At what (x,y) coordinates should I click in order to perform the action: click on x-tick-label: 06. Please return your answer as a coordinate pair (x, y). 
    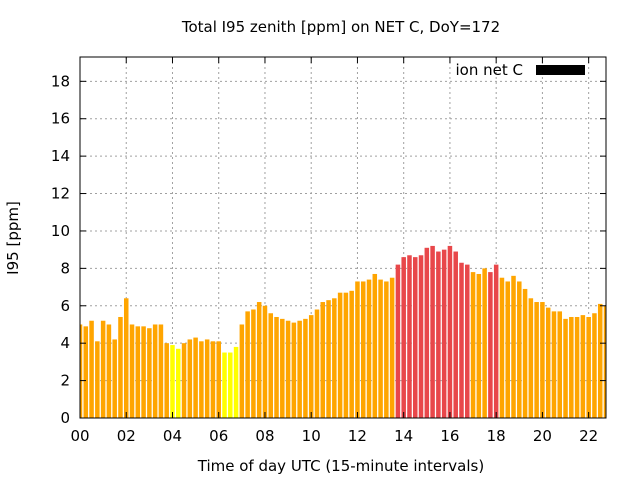
    Looking at the image, I should click on (218, 436).